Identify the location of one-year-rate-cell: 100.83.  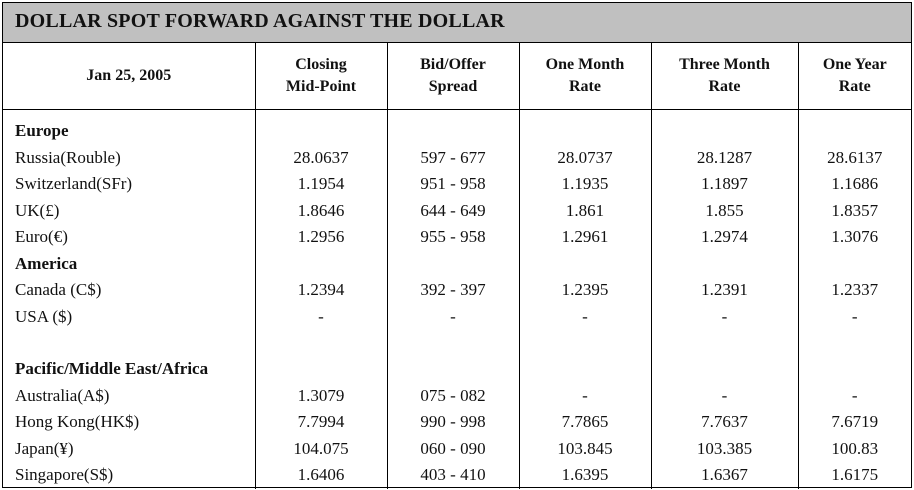
(854, 448).